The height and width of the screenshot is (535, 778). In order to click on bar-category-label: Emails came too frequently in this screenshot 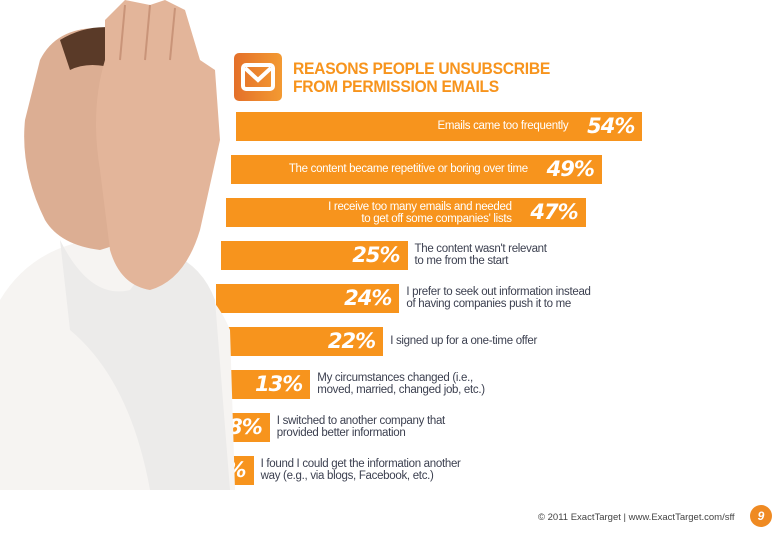, I will do `click(502, 130)`.